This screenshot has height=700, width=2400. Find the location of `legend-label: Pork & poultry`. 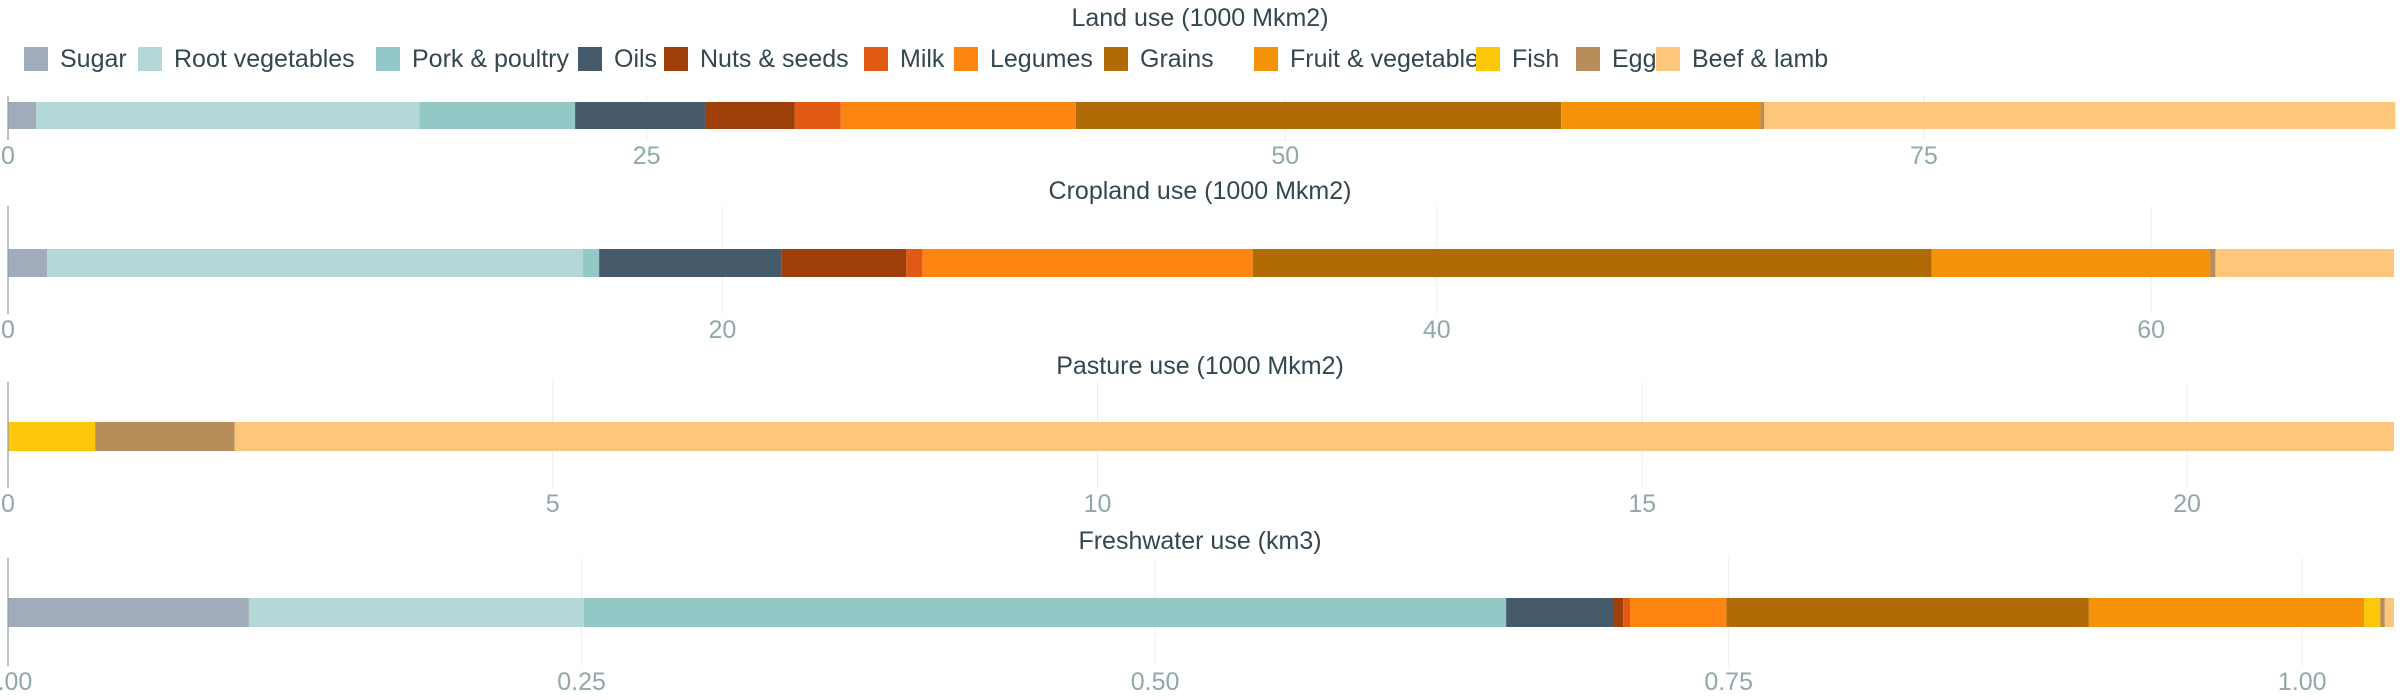

legend-label: Pork & poultry is located at coordinates (491, 58).